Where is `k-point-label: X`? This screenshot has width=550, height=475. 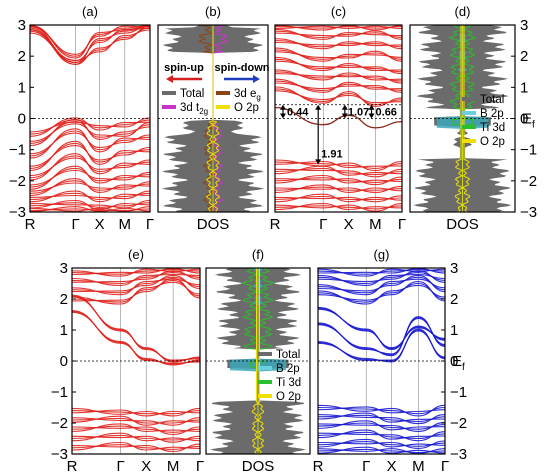
k-point-label: X is located at coordinates (392, 466).